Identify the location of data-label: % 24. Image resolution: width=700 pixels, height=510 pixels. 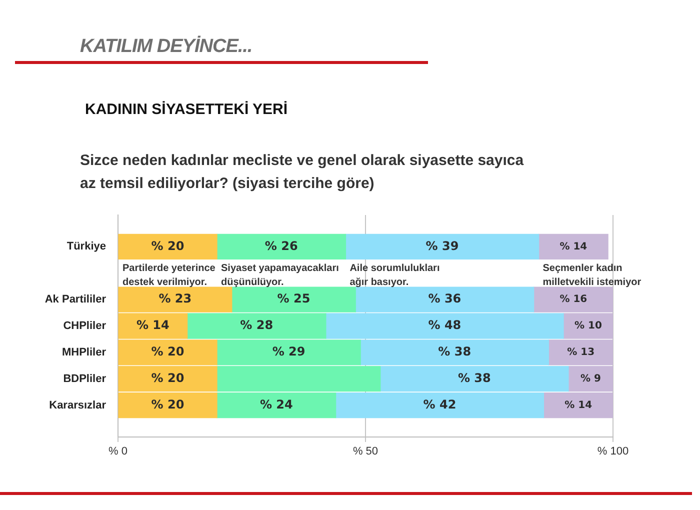
(276, 404).